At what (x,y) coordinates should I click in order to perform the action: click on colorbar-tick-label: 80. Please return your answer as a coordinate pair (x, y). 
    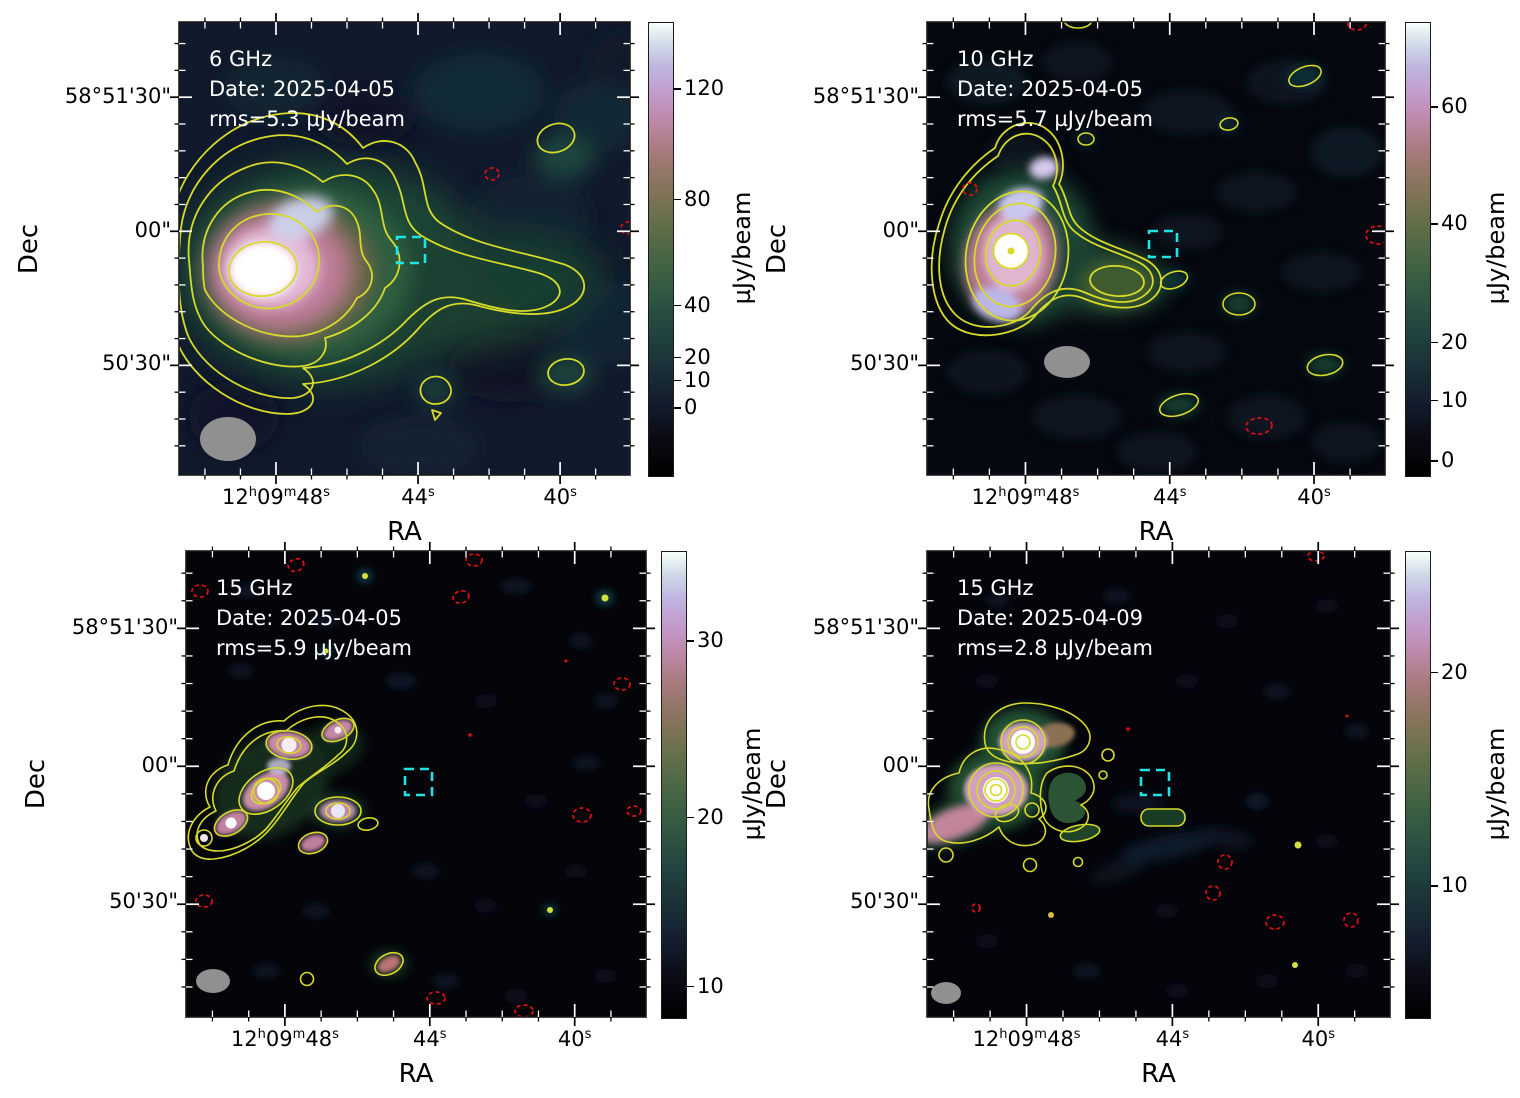
    Looking at the image, I should click on (697, 198).